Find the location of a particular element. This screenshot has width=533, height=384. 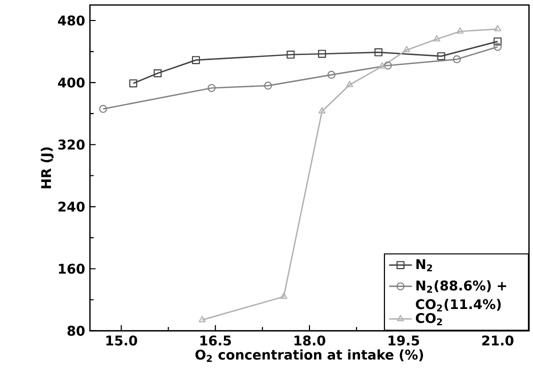

x-axis-title: O$_{2}$ concentration at intake (%) is located at coordinates (309, 356).